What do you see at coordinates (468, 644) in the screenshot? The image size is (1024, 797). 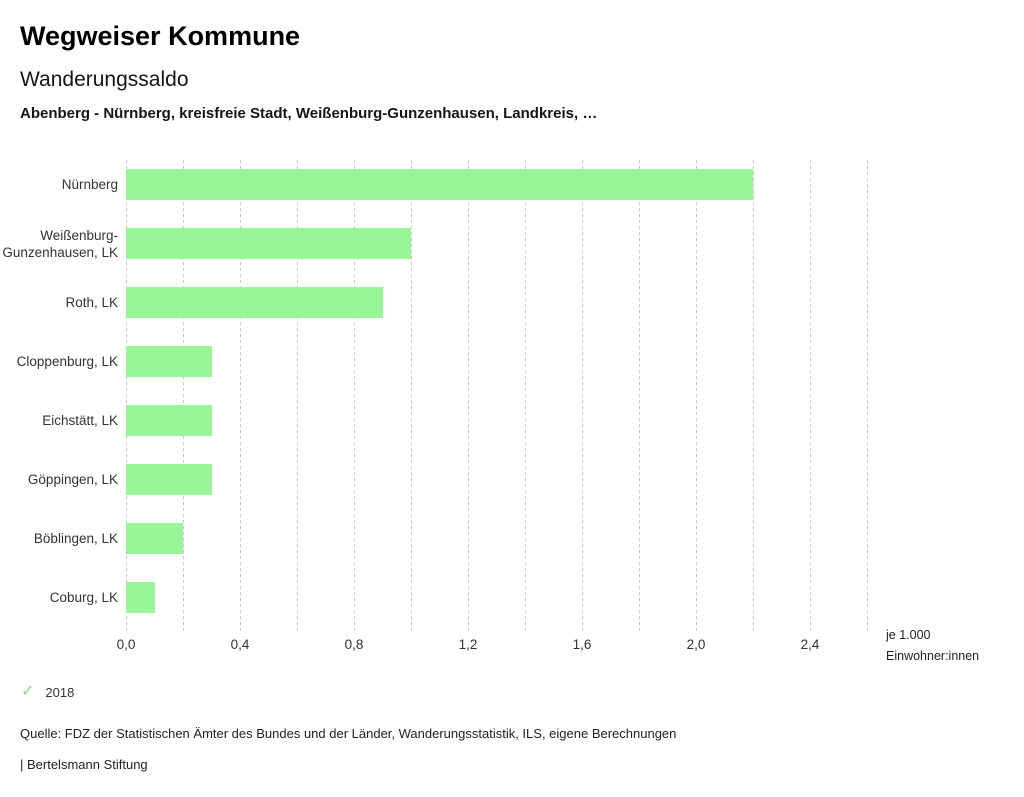 I see `x-tick-label: 1,2` at bounding box center [468, 644].